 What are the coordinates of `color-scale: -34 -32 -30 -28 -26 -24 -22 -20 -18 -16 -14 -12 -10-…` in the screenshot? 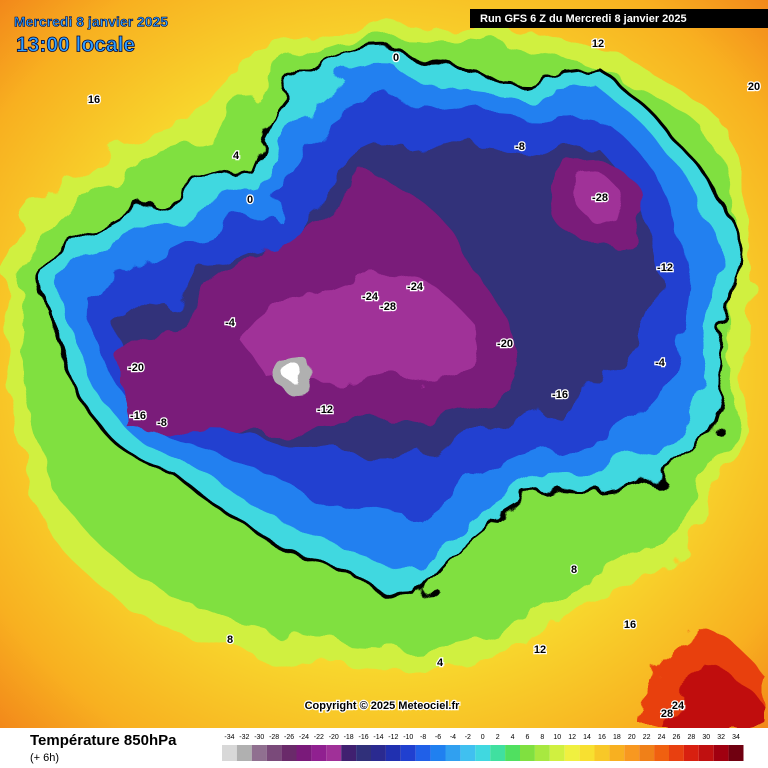 It's located at (483, 747).